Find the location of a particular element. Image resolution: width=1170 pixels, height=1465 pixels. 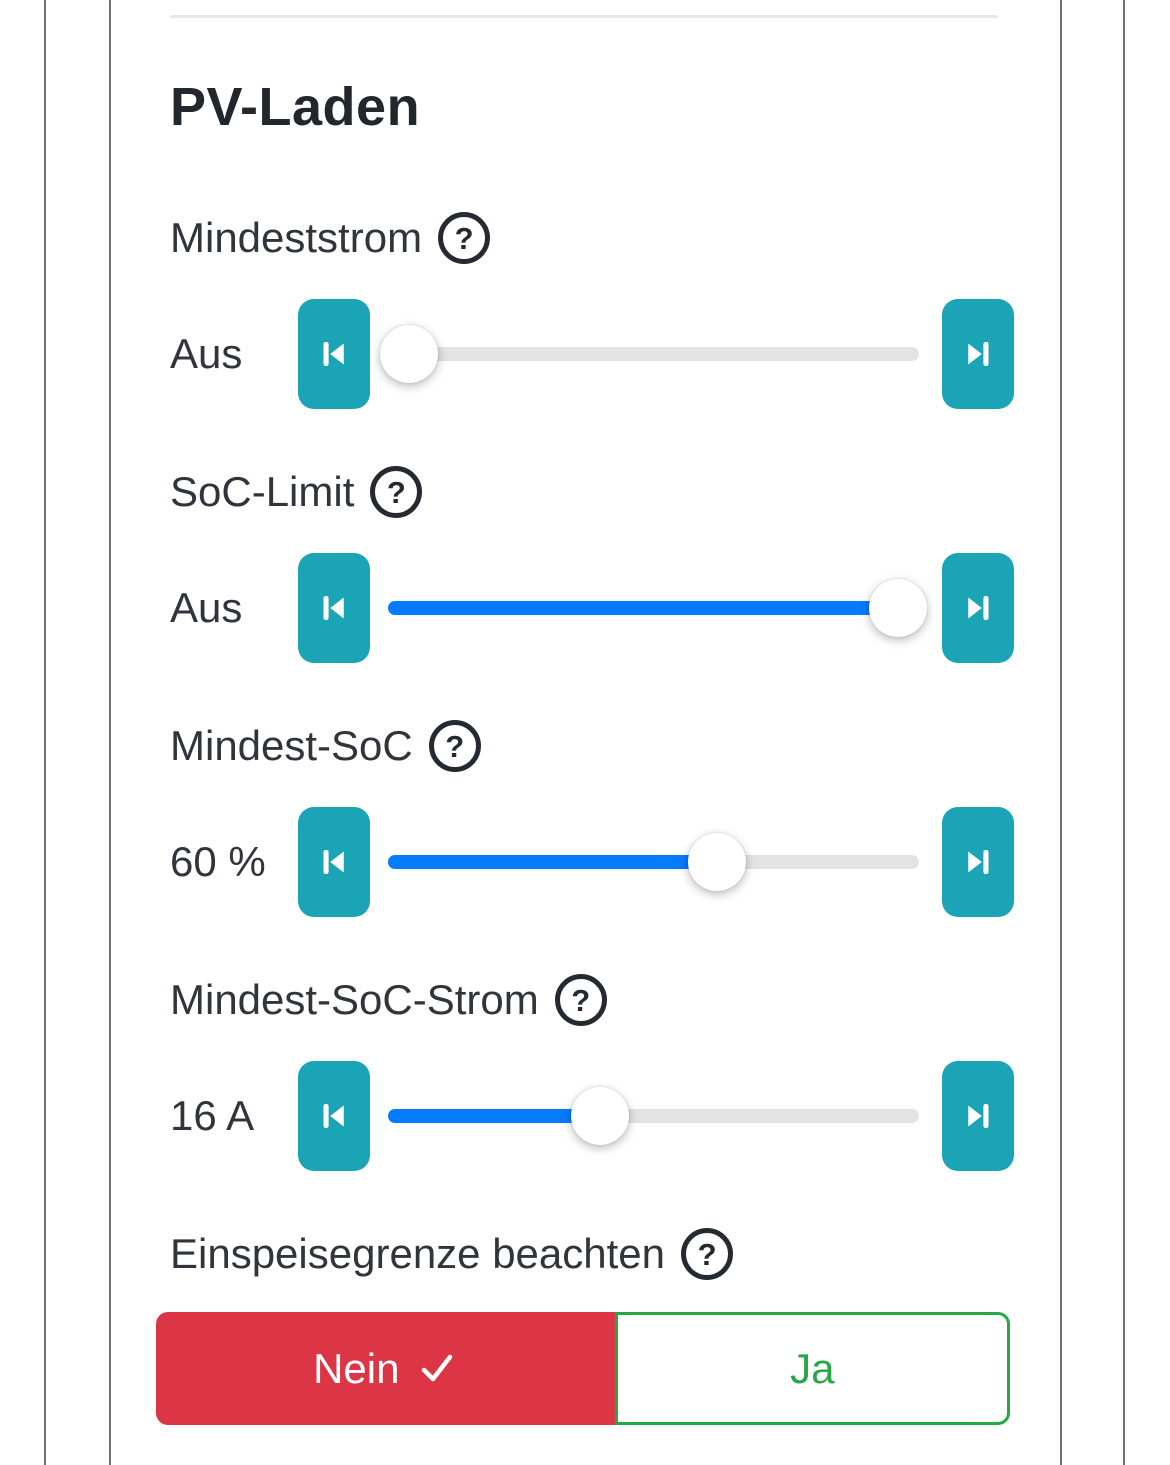

mindeststrom-label: Mindeststrom is located at coordinates (296, 237).